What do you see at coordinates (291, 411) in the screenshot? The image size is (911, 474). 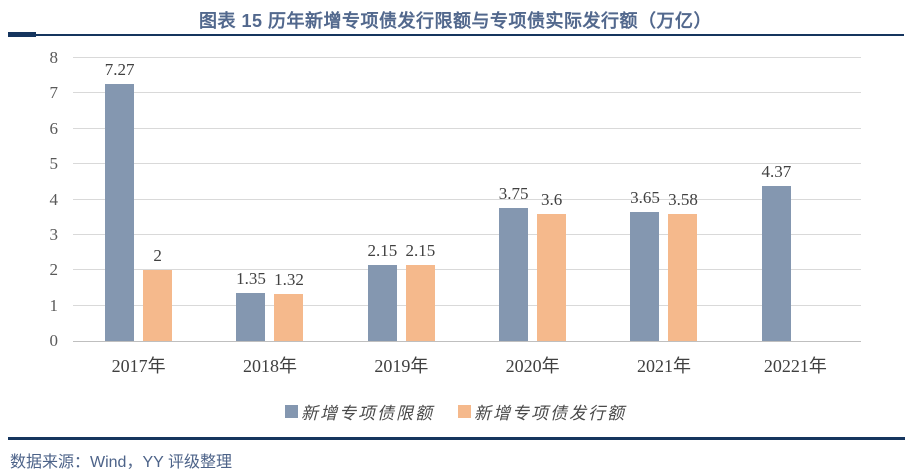 I see `legend-swatch-blue-icon` at bounding box center [291, 411].